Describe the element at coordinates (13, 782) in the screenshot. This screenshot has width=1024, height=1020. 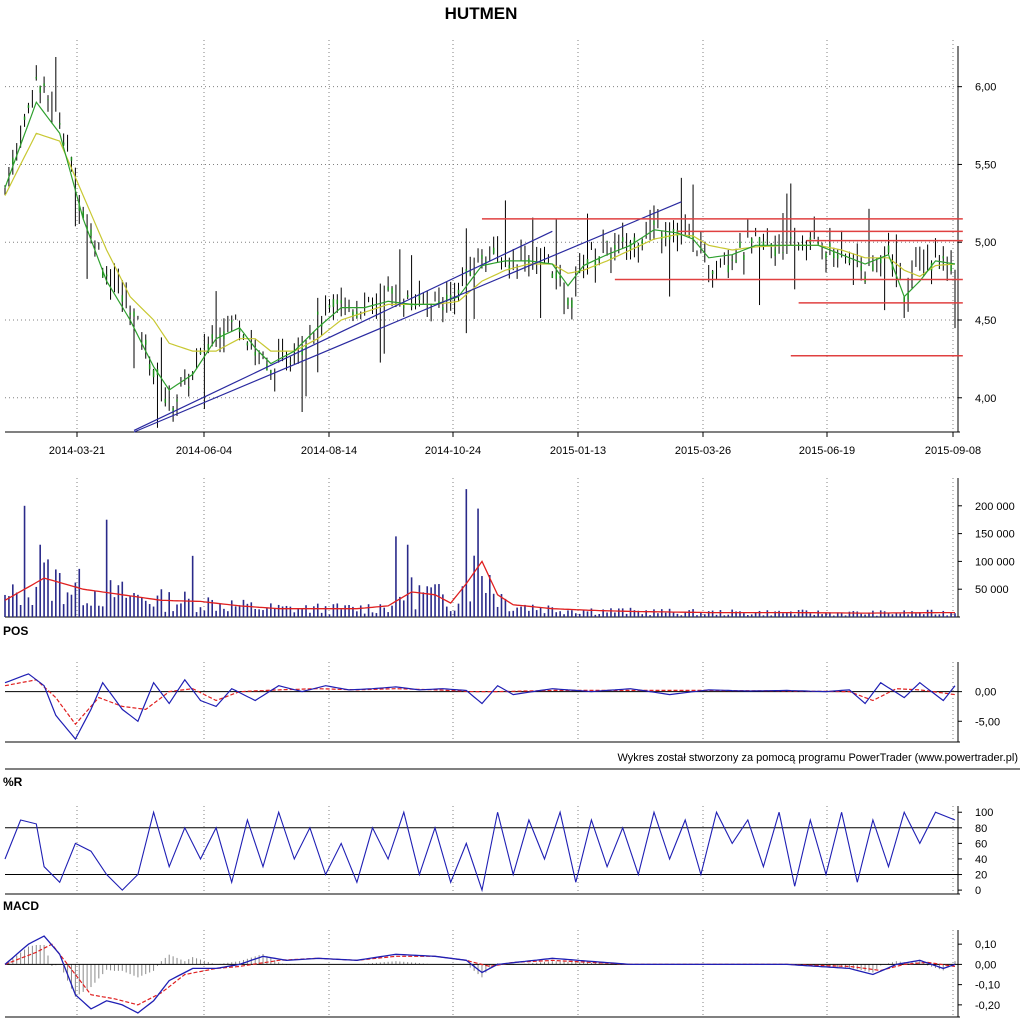
I see `williams-r-panel-title: %R` at that location.